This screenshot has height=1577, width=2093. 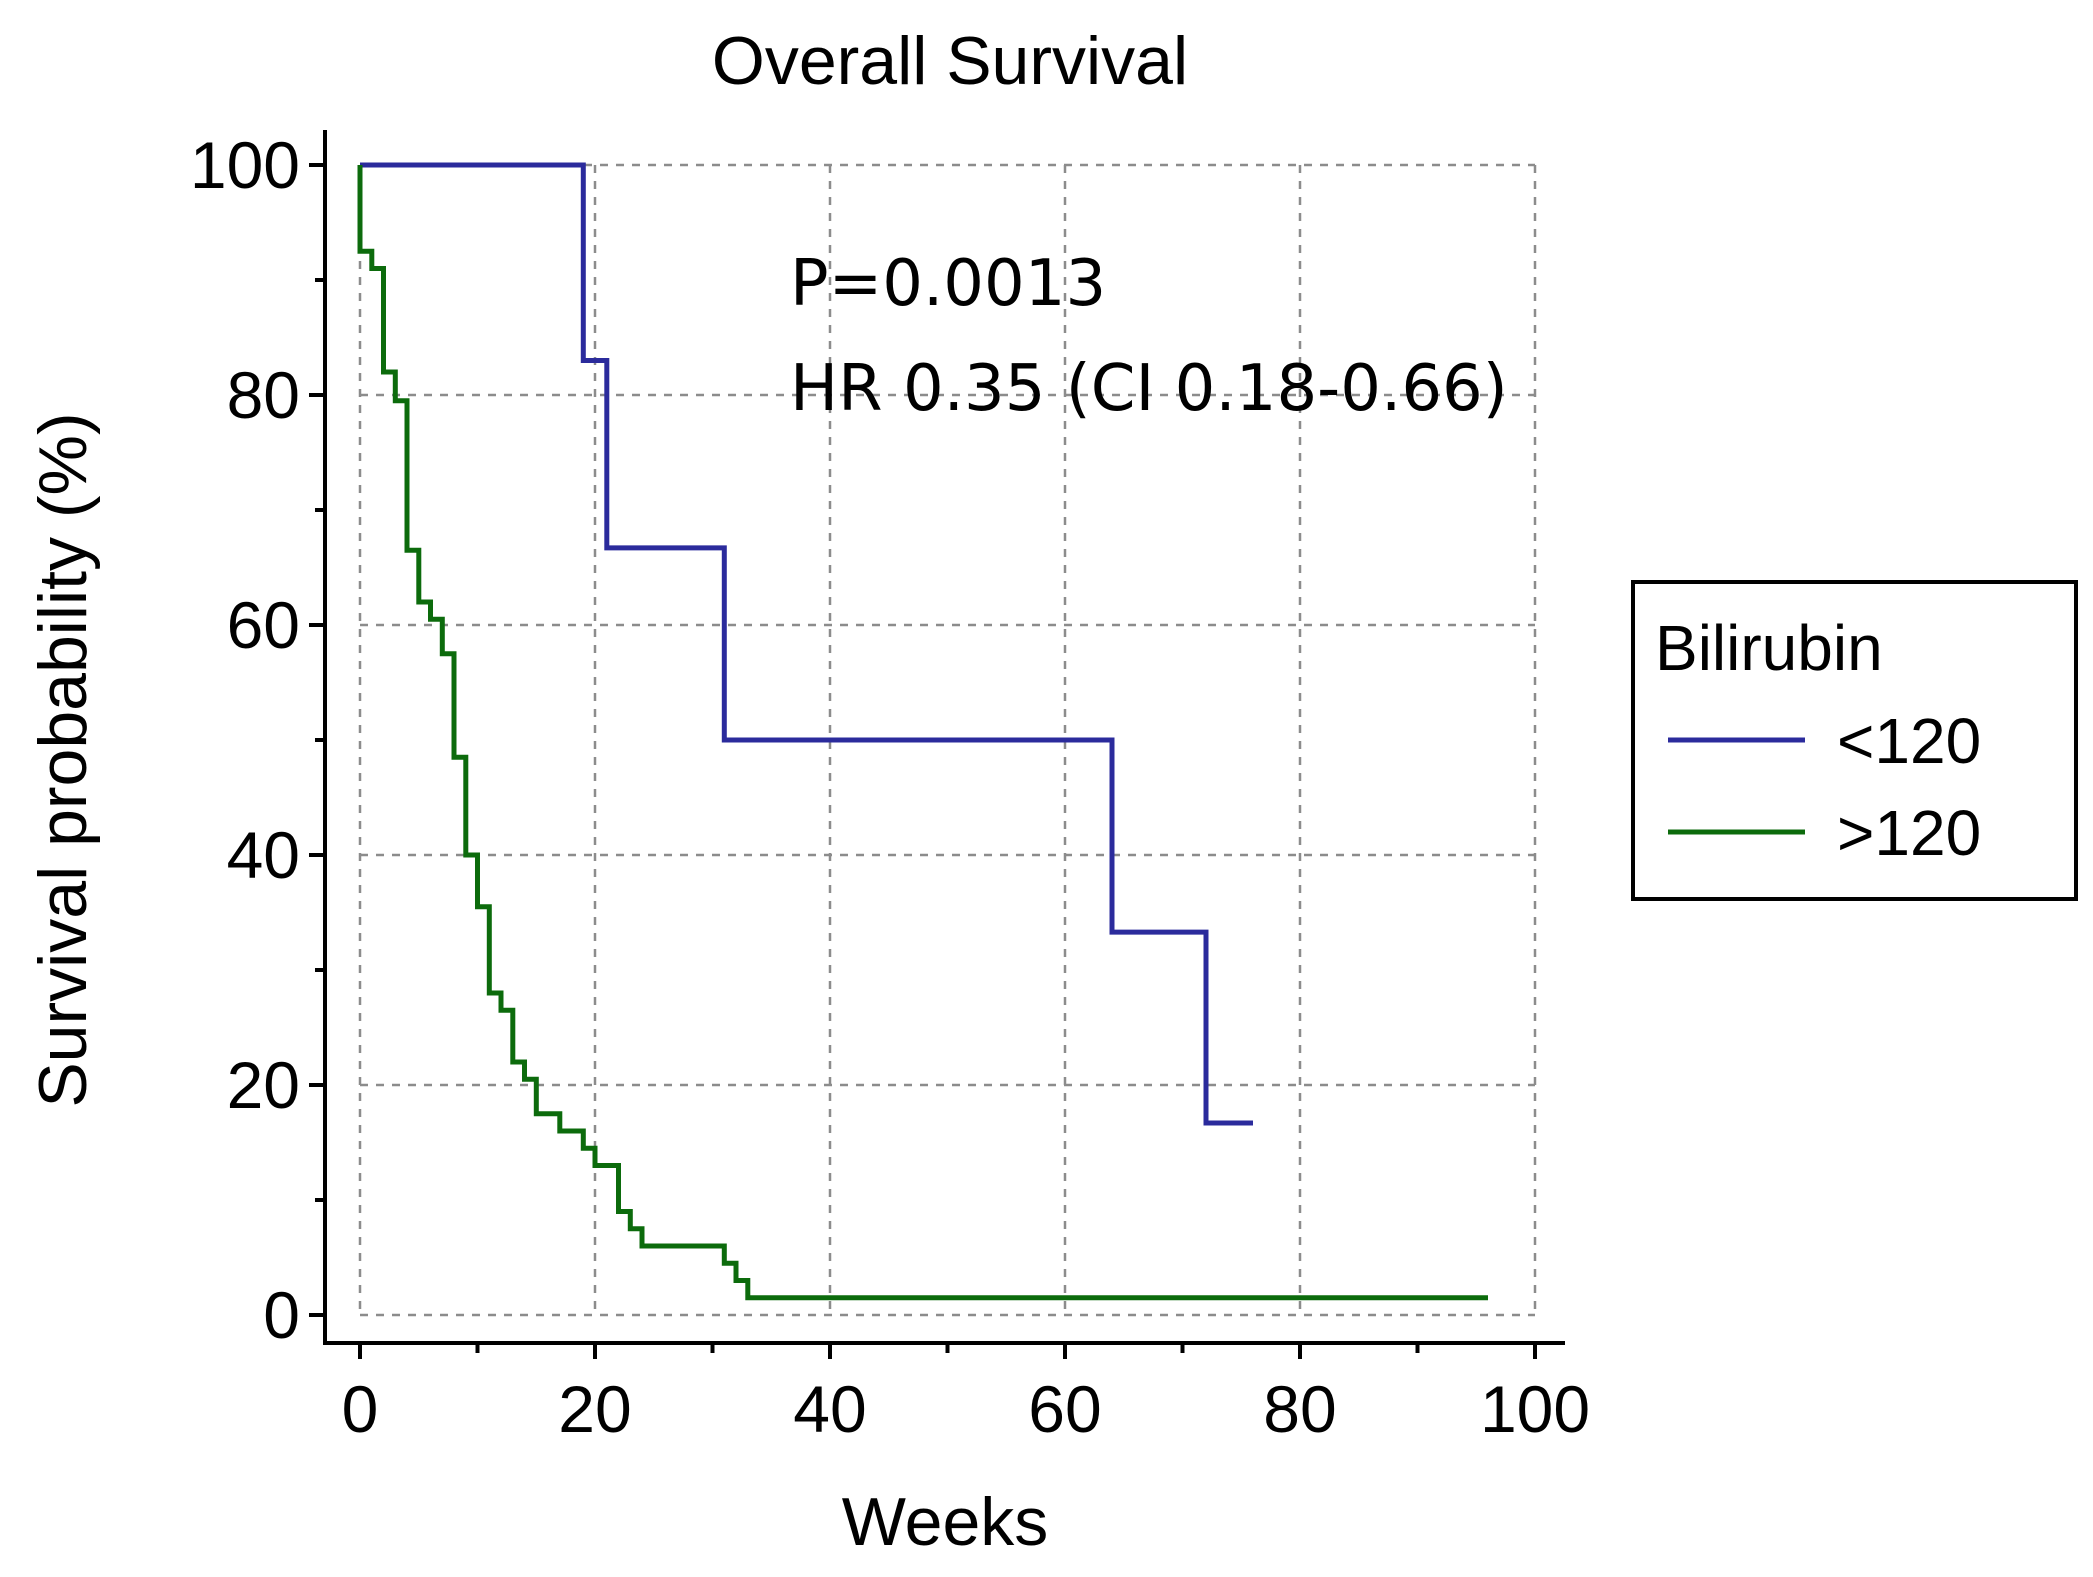 What do you see at coordinates (1299, 1409) in the screenshot?
I see `x-tick-label: 80` at bounding box center [1299, 1409].